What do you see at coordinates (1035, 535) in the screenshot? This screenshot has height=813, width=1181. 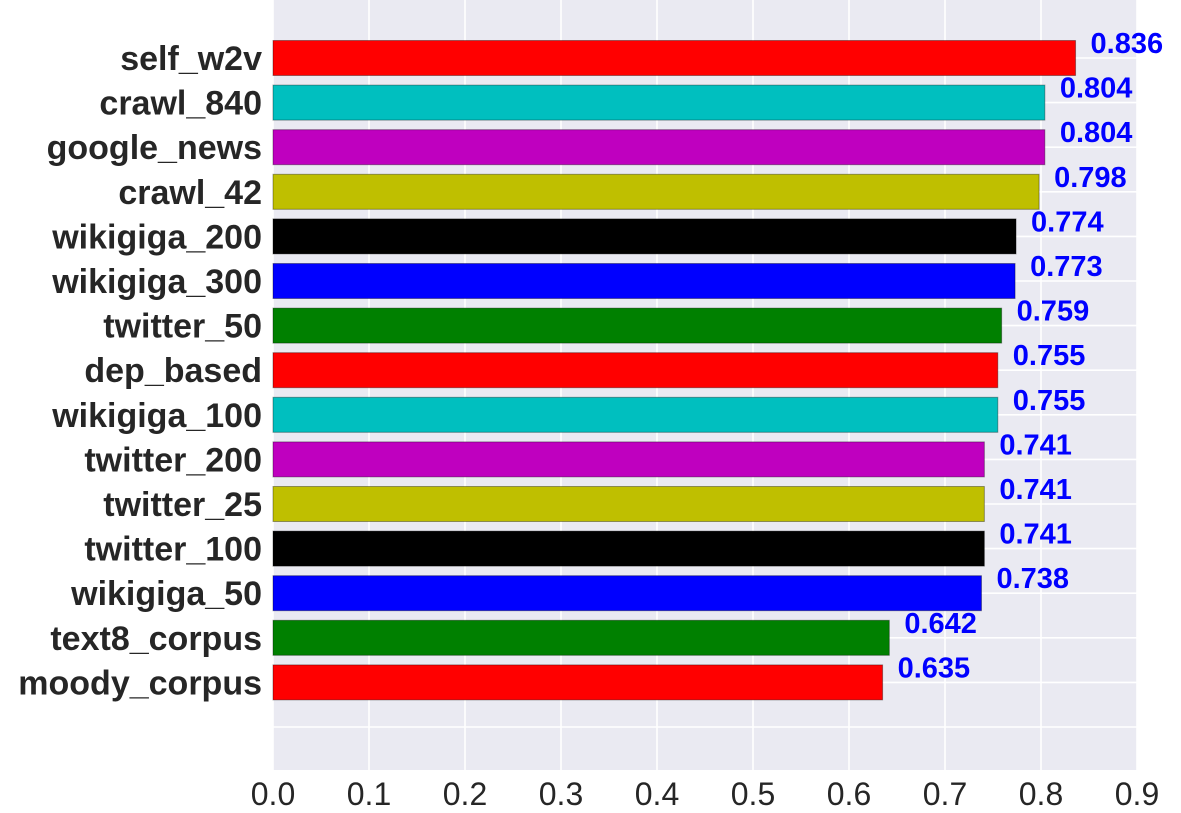 I see `value-label-twitter_100: 0.741` at bounding box center [1035, 535].